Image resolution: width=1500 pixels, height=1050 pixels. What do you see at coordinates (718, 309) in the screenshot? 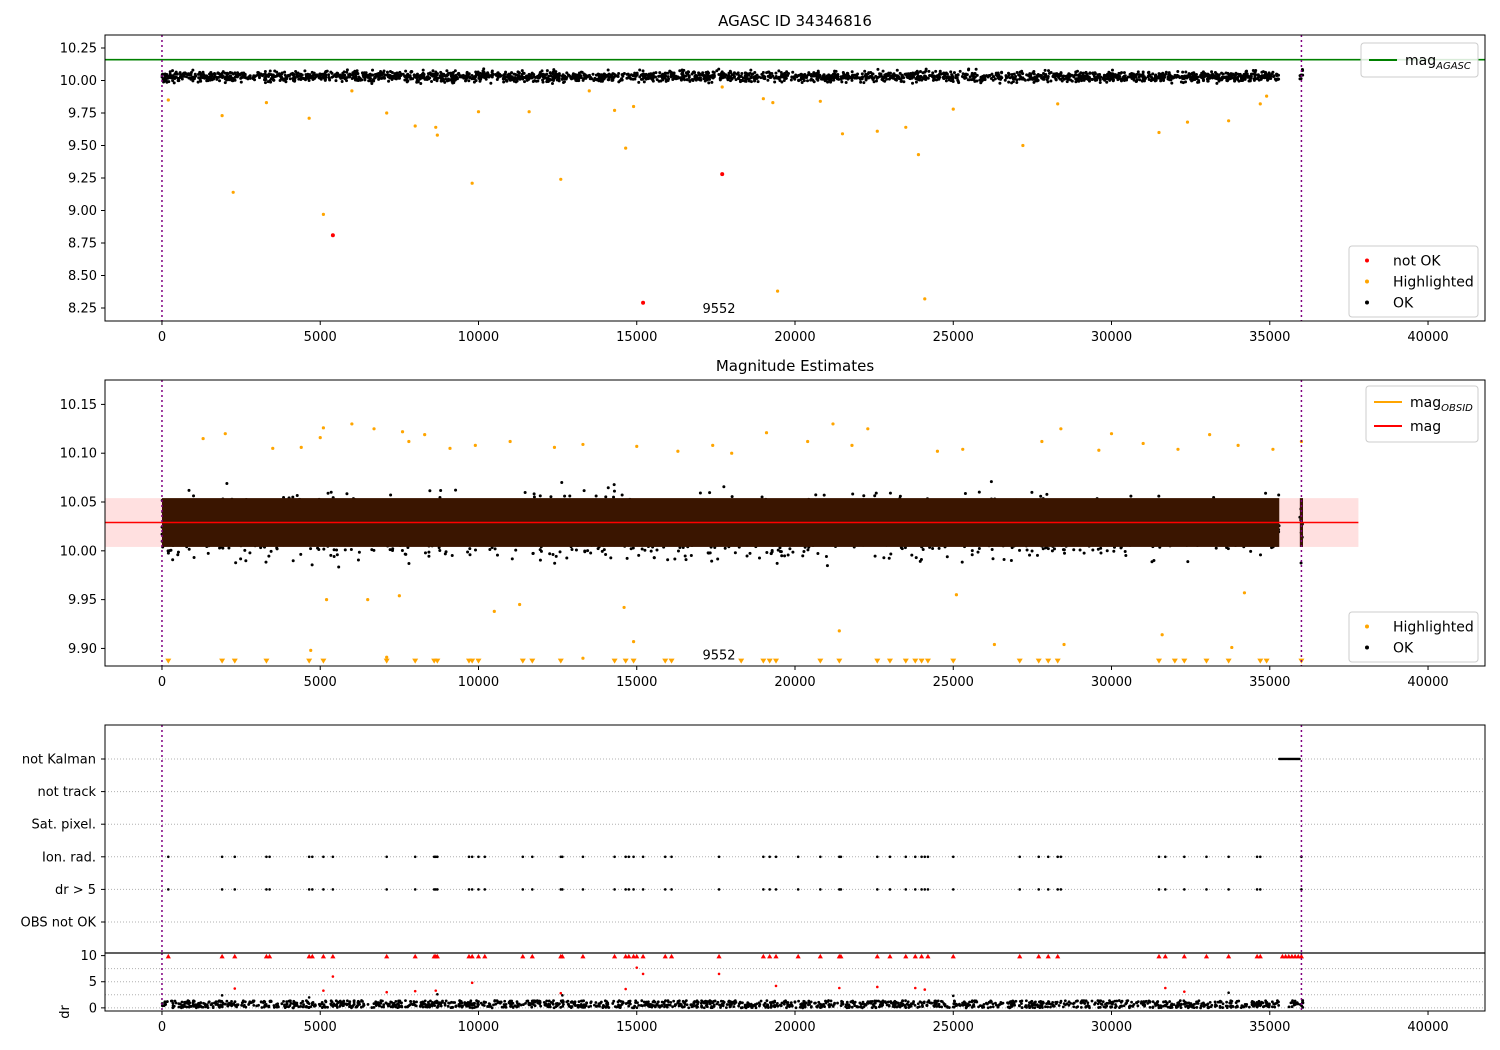
I see `obsid-annotation: 9552` at bounding box center [718, 309].